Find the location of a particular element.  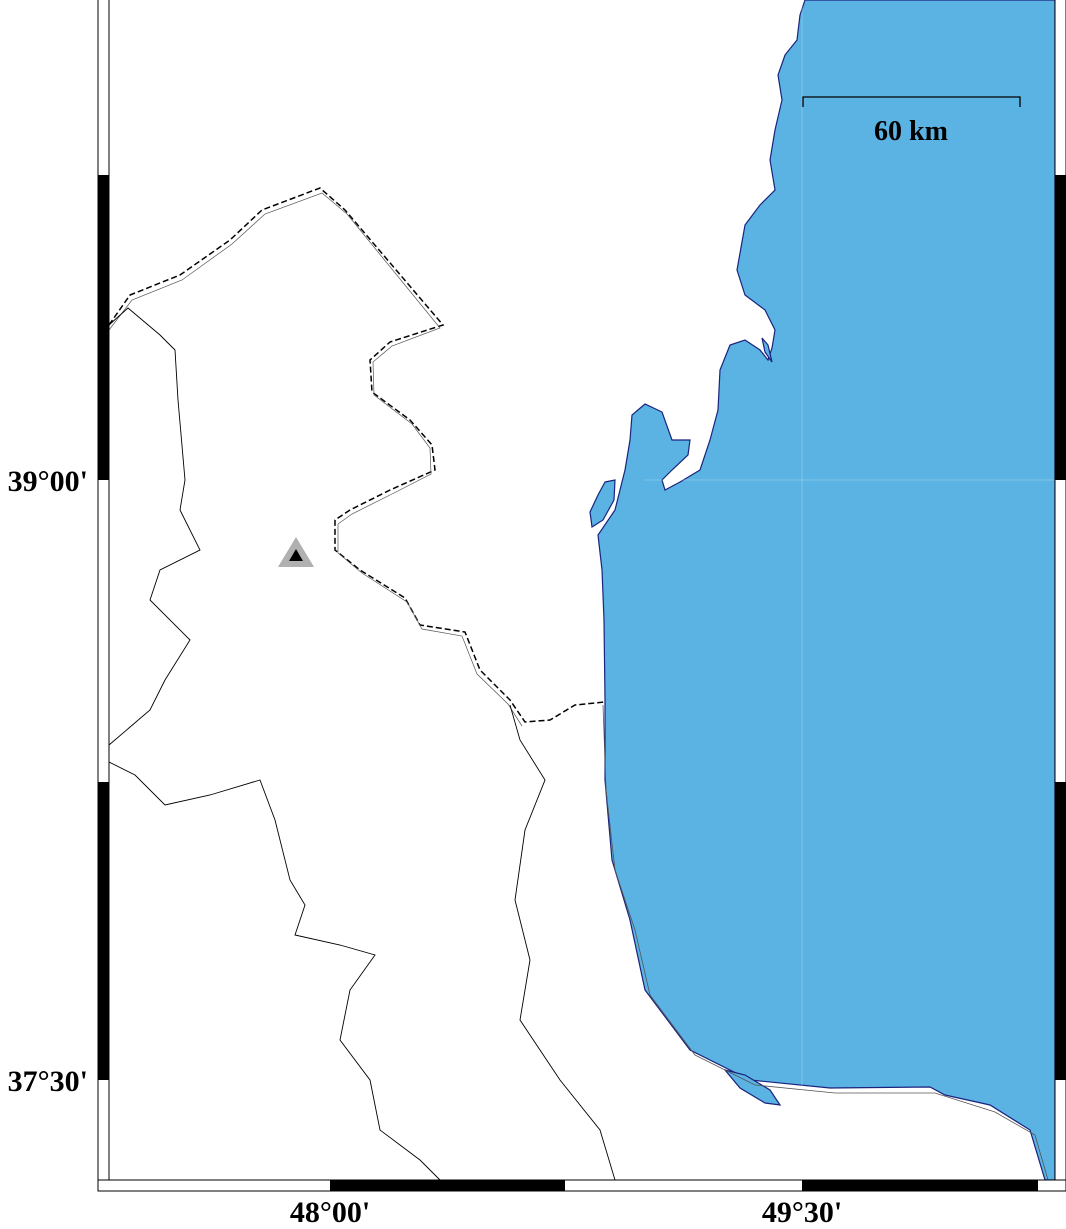

scale-bar is located at coordinates (911, 101).